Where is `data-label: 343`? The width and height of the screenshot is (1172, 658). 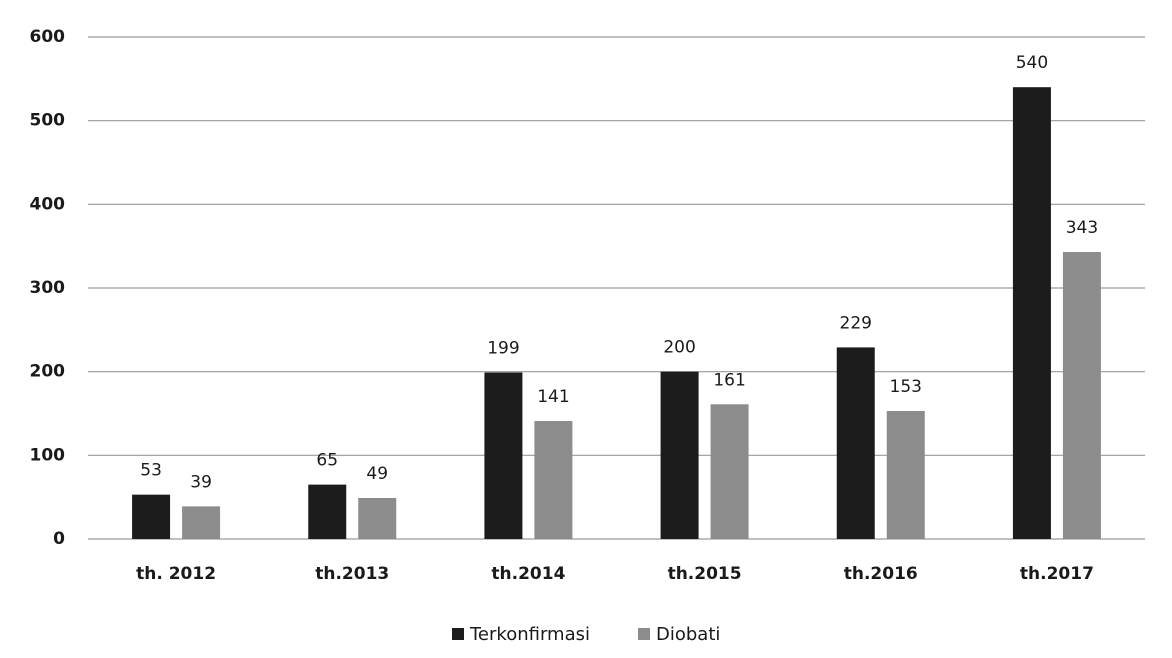 data-label: 343 is located at coordinates (1082, 228).